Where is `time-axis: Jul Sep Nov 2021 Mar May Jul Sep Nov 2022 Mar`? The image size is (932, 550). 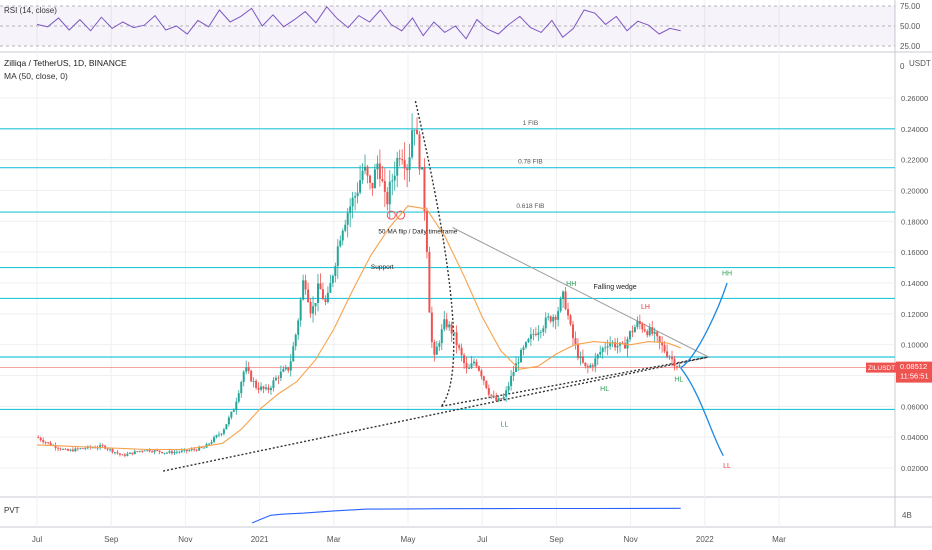 time-axis: Jul Sep Nov 2021 Mar May Jul Sep Nov 2022 Mar is located at coordinates (409, 539).